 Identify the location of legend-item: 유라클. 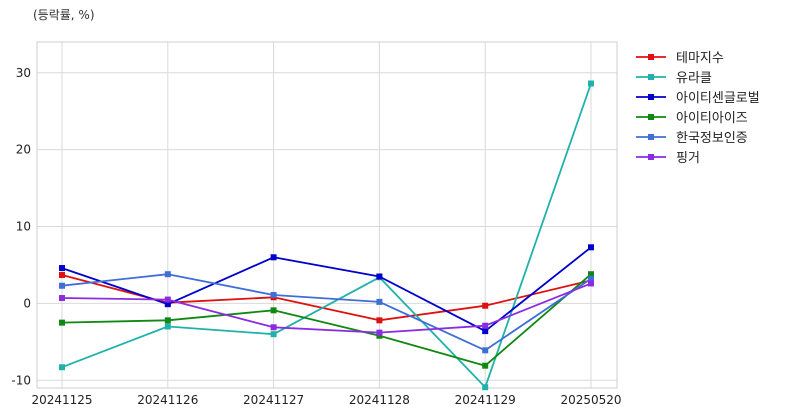
(674, 78).